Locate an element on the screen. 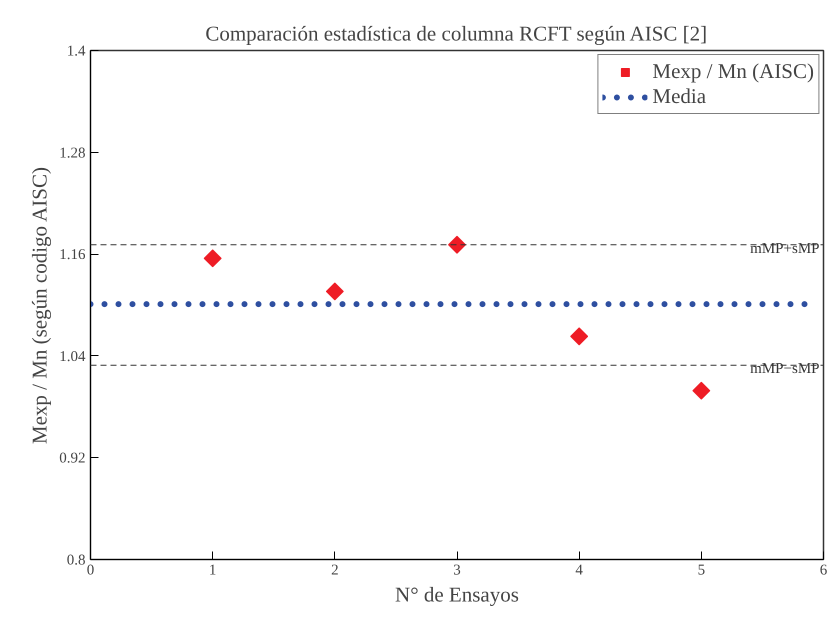 Image resolution: width=831 pixels, height=639 pixels. legend-label: Mexp / Mn (AISC) is located at coordinates (733, 71).